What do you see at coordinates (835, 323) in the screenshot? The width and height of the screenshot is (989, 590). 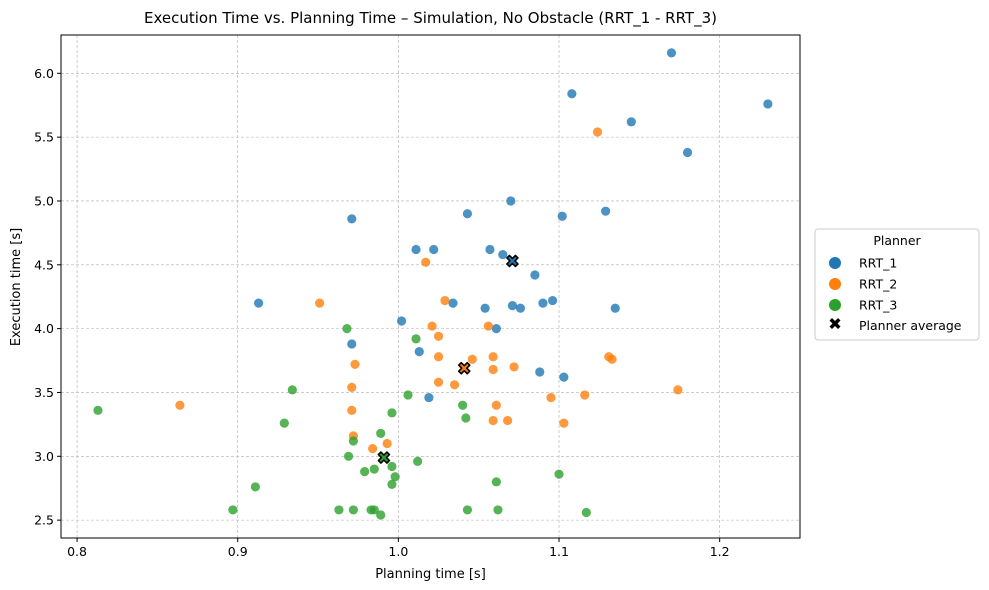 I see `legend-marker-average` at bounding box center [835, 323].